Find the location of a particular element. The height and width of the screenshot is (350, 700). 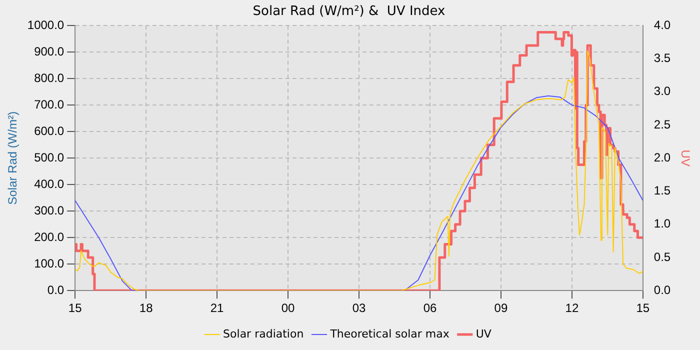

y2-tick-label: 0.0 is located at coordinates (662, 289).